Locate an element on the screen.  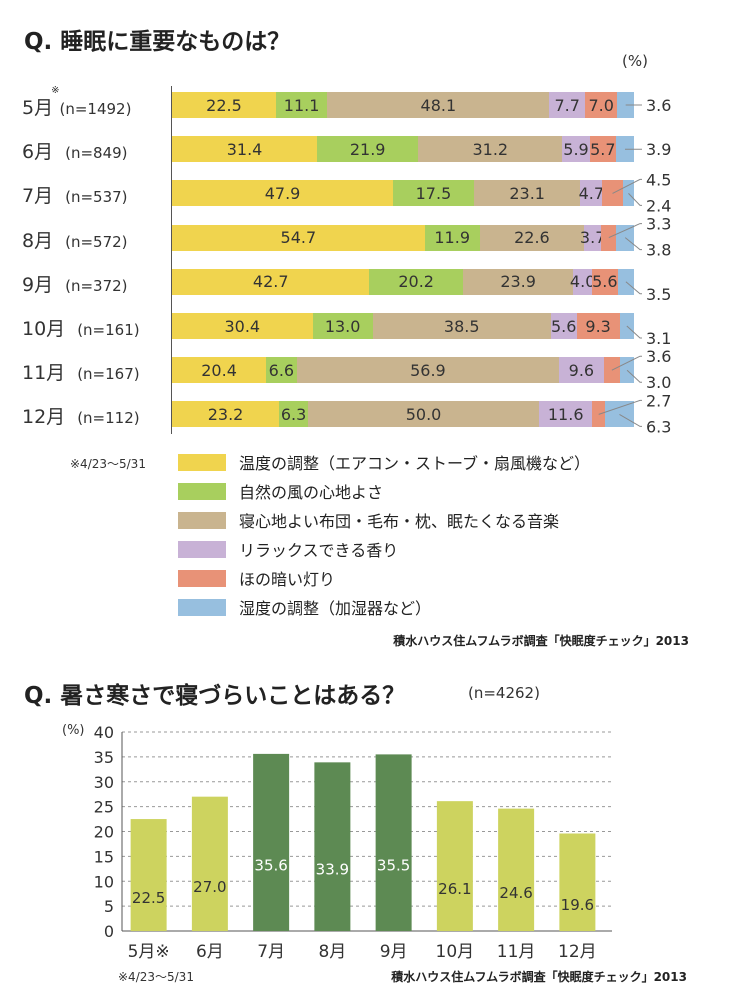
chart1-data-label: 31.4 is located at coordinates (244, 149).